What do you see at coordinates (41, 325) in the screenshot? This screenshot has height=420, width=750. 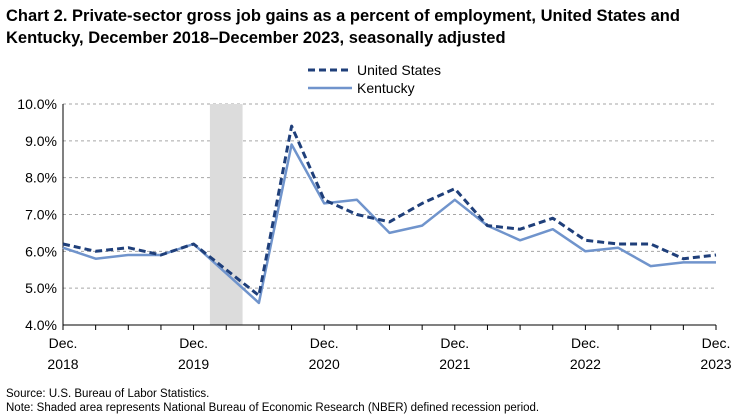 I see `y-tick-label: 4.0%` at bounding box center [41, 325].